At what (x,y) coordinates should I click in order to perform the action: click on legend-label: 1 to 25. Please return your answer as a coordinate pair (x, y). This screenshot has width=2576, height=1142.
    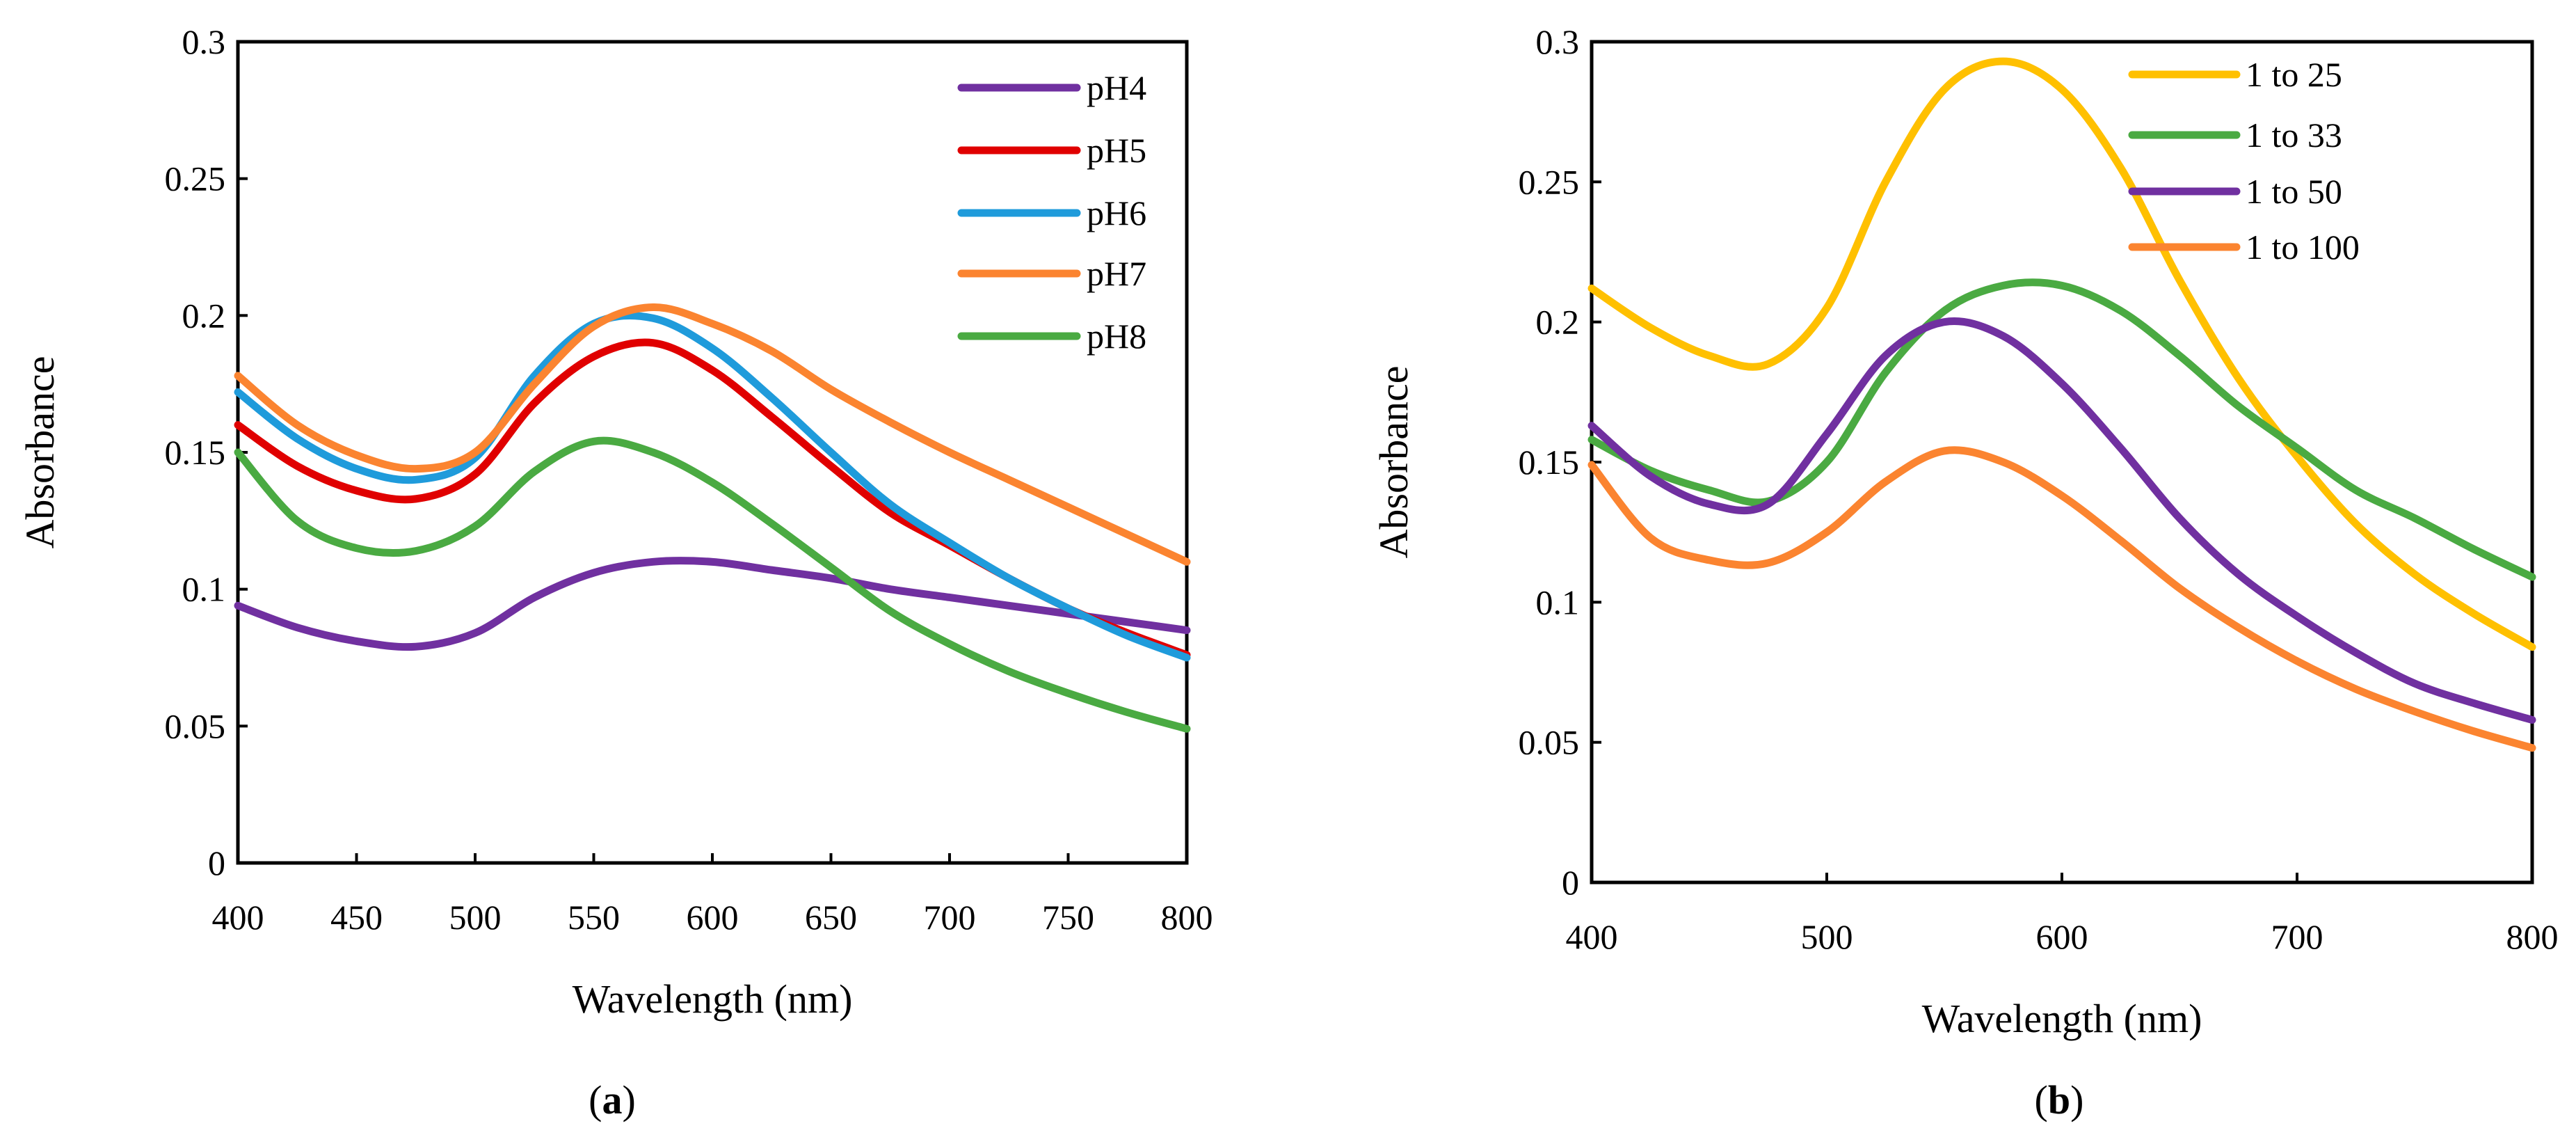
    Looking at the image, I should click on (2294, 74).